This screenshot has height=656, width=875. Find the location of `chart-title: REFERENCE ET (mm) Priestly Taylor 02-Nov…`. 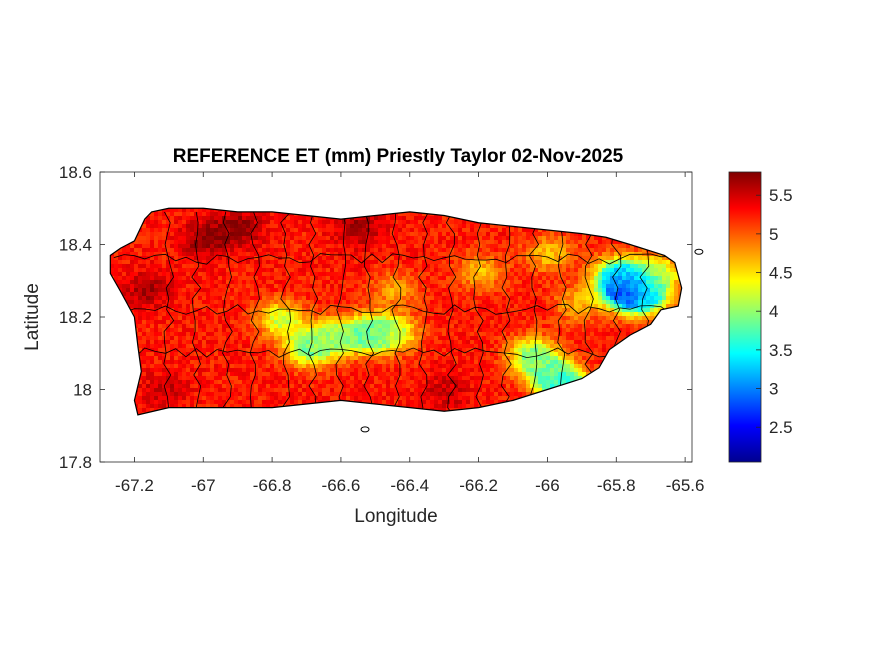

chart-title: REFERENCE ET (mm) Priestly Taylor 02-Nov… is located at coordinates (398, 156).